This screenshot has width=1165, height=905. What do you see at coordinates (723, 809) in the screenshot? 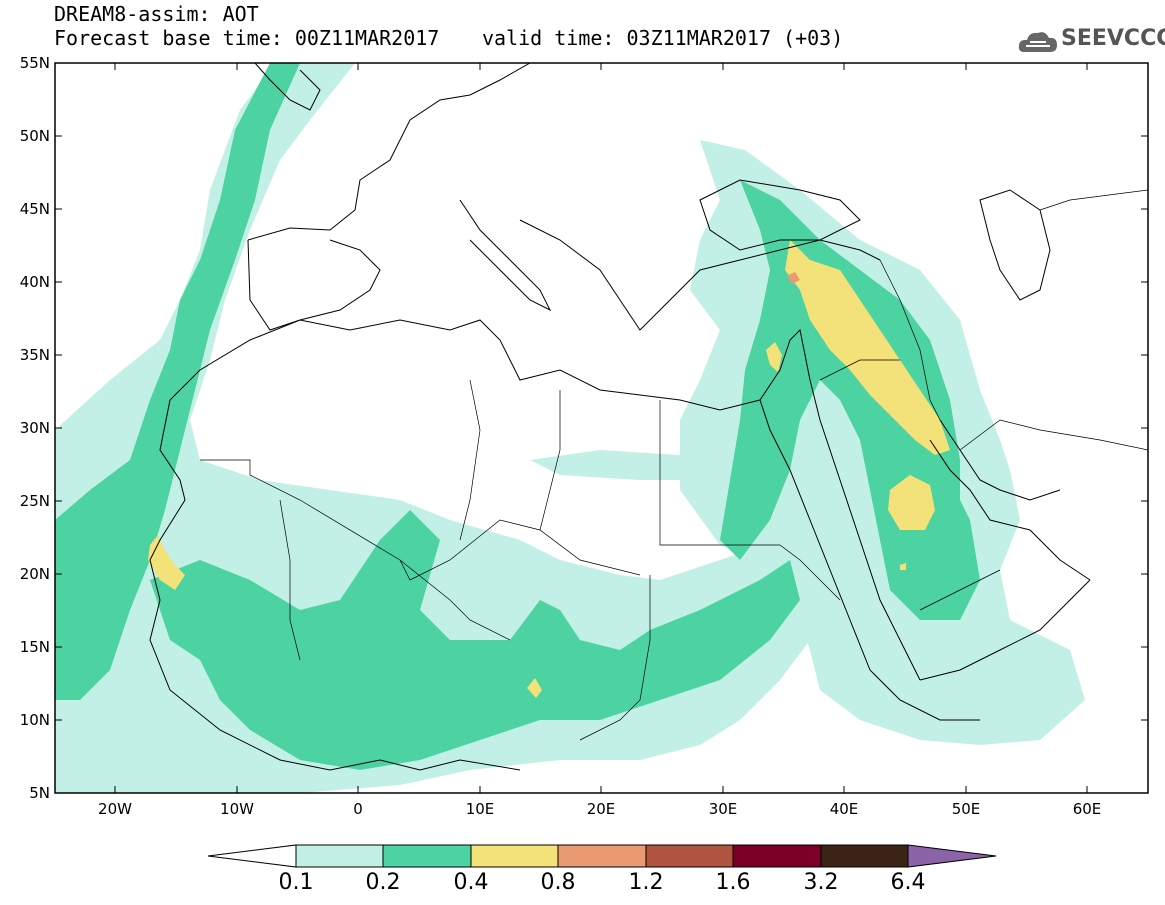
I see `lon-label: 30E` at bounding box center [723, 809].